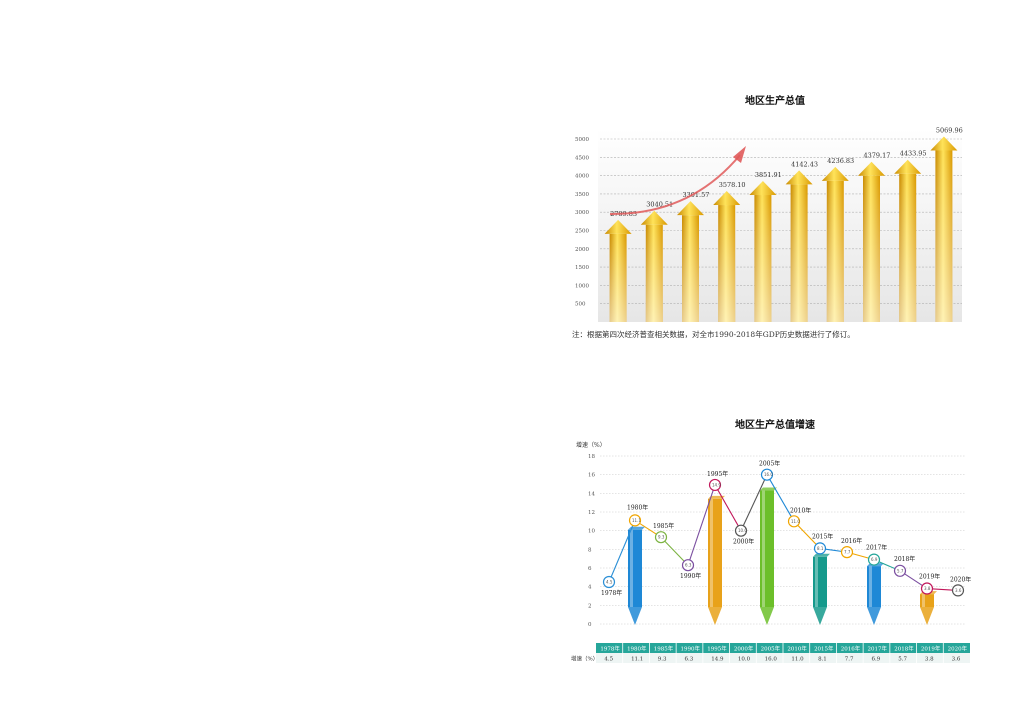 This screenshot has height=724, width=1024. Describe the element at coordinates (582, 177) in the screenshot. I see `y-tick-label: 4000` at that location.